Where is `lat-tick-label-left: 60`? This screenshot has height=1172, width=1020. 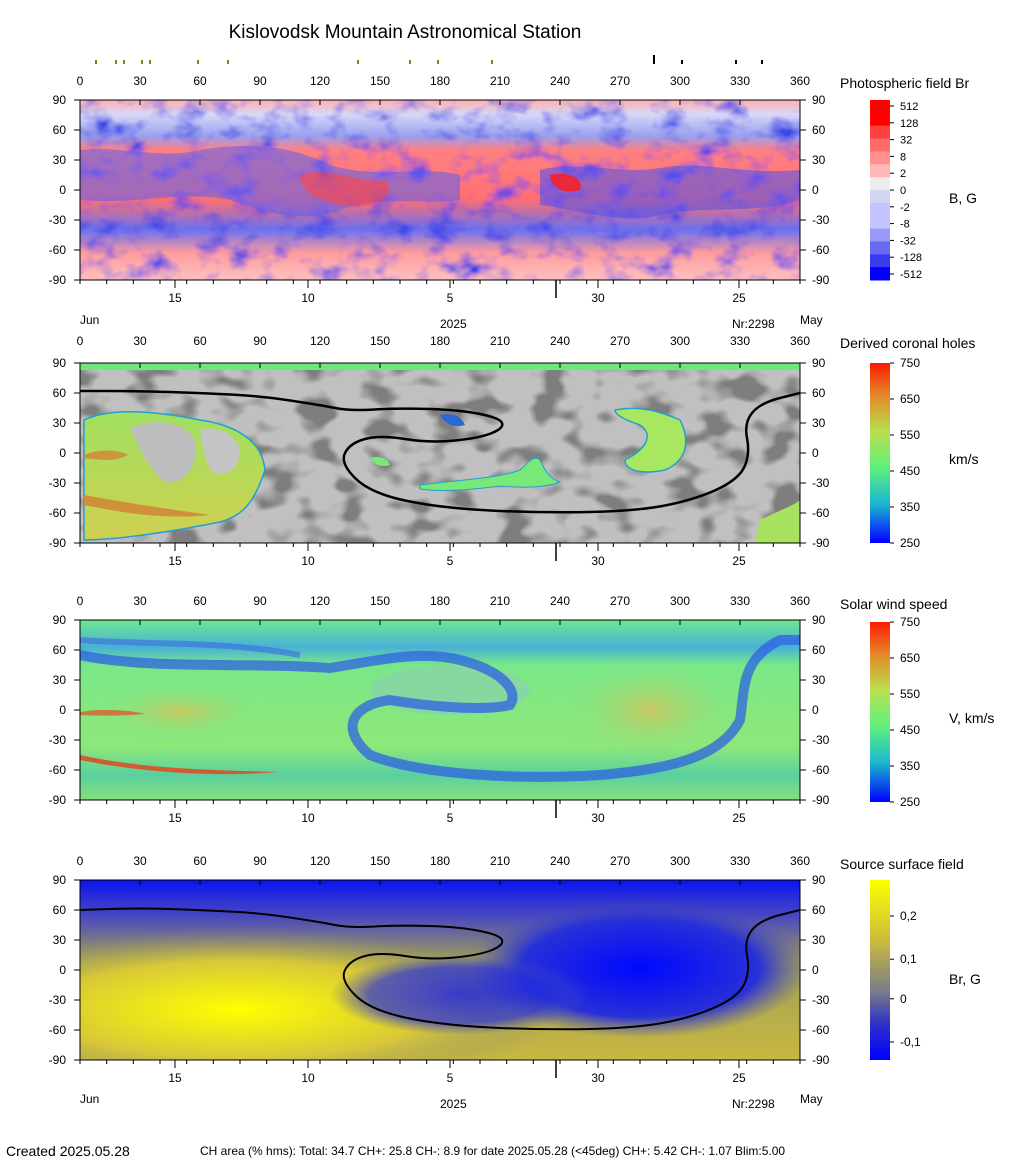
lat-tick-label-left: 60 is located at coordinates (60, 130).